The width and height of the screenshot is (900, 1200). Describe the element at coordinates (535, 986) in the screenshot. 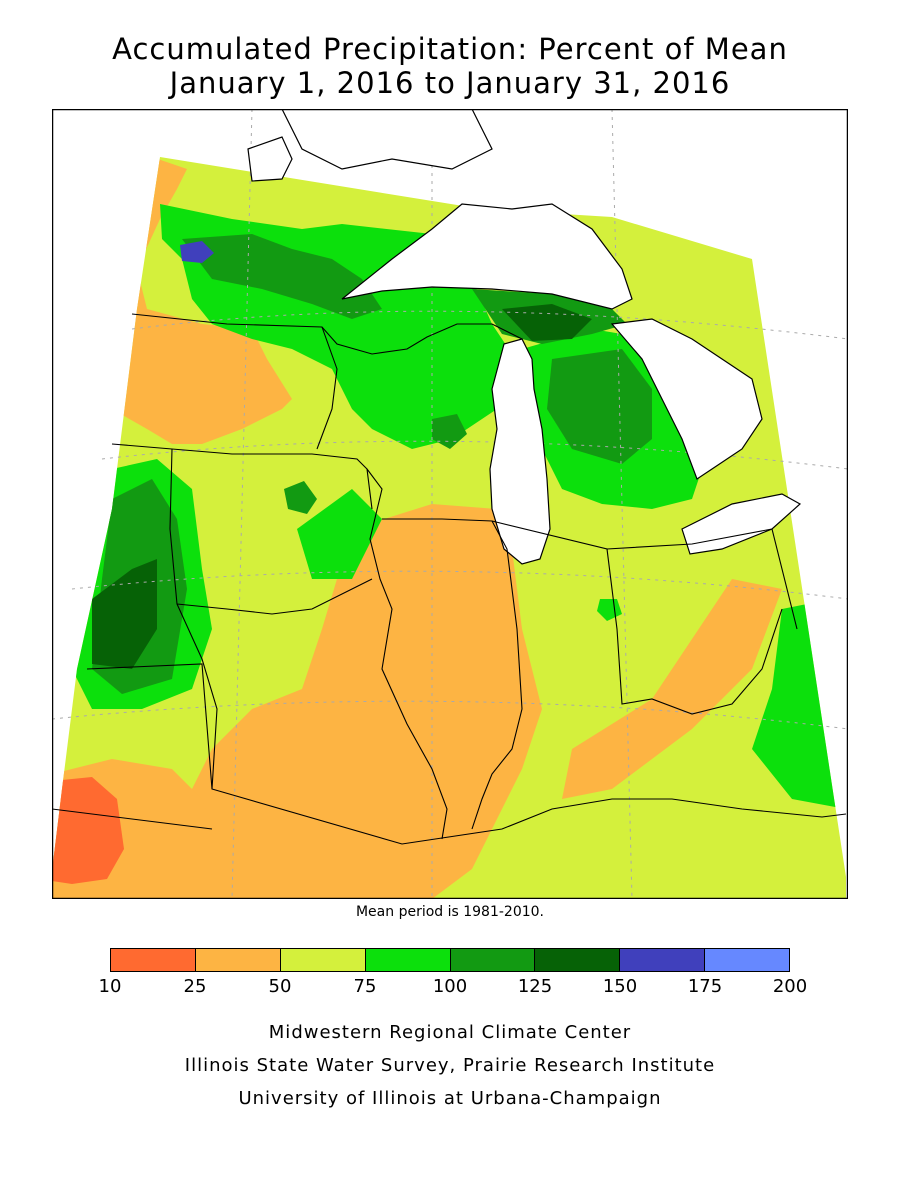

I see `legend-tick: 125` at that location.